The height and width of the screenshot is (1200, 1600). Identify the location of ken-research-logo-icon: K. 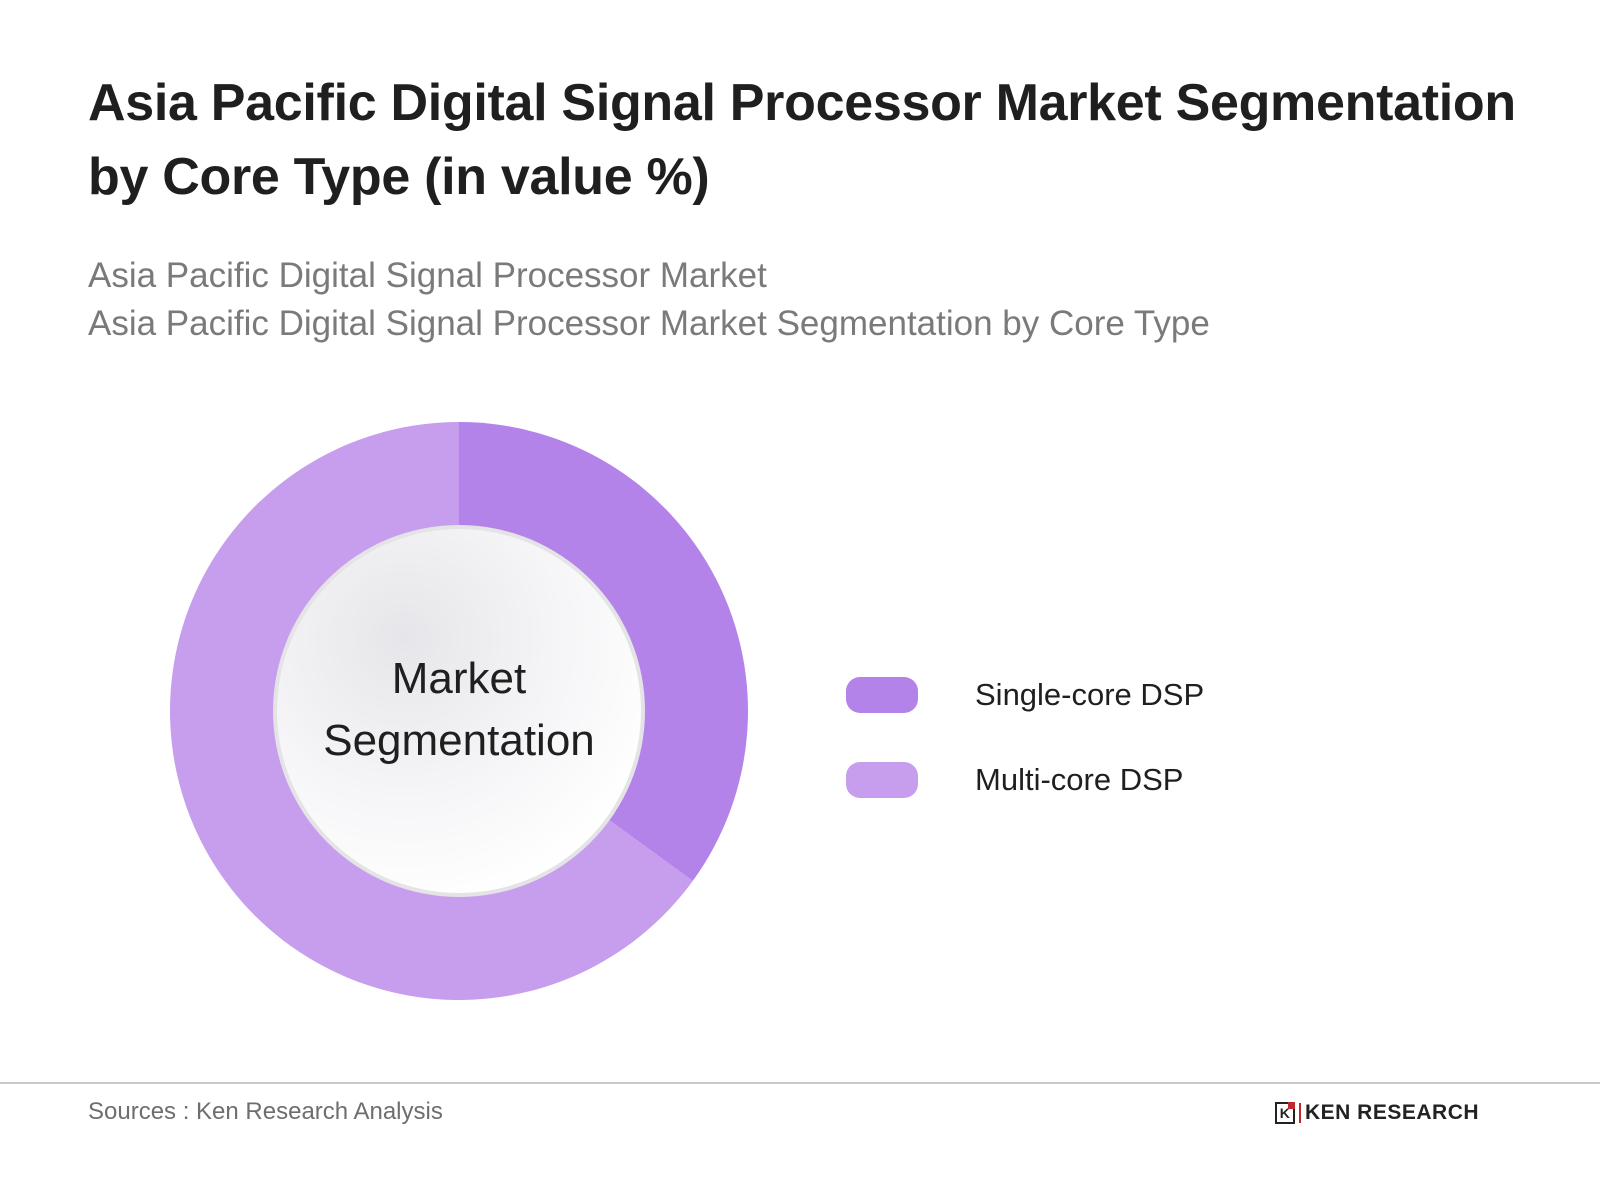
(1285, 1113).